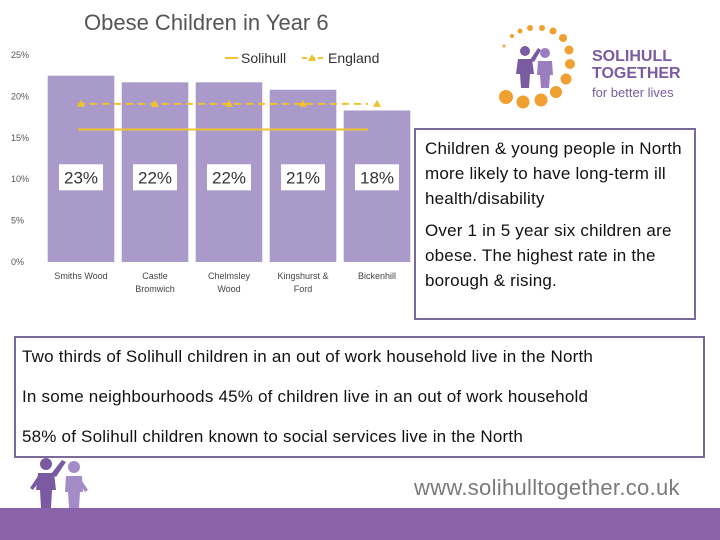  Describe the element at coordinates (636, 73) in the screenshot. I see `logo-line2: TOGETHER` at that location.